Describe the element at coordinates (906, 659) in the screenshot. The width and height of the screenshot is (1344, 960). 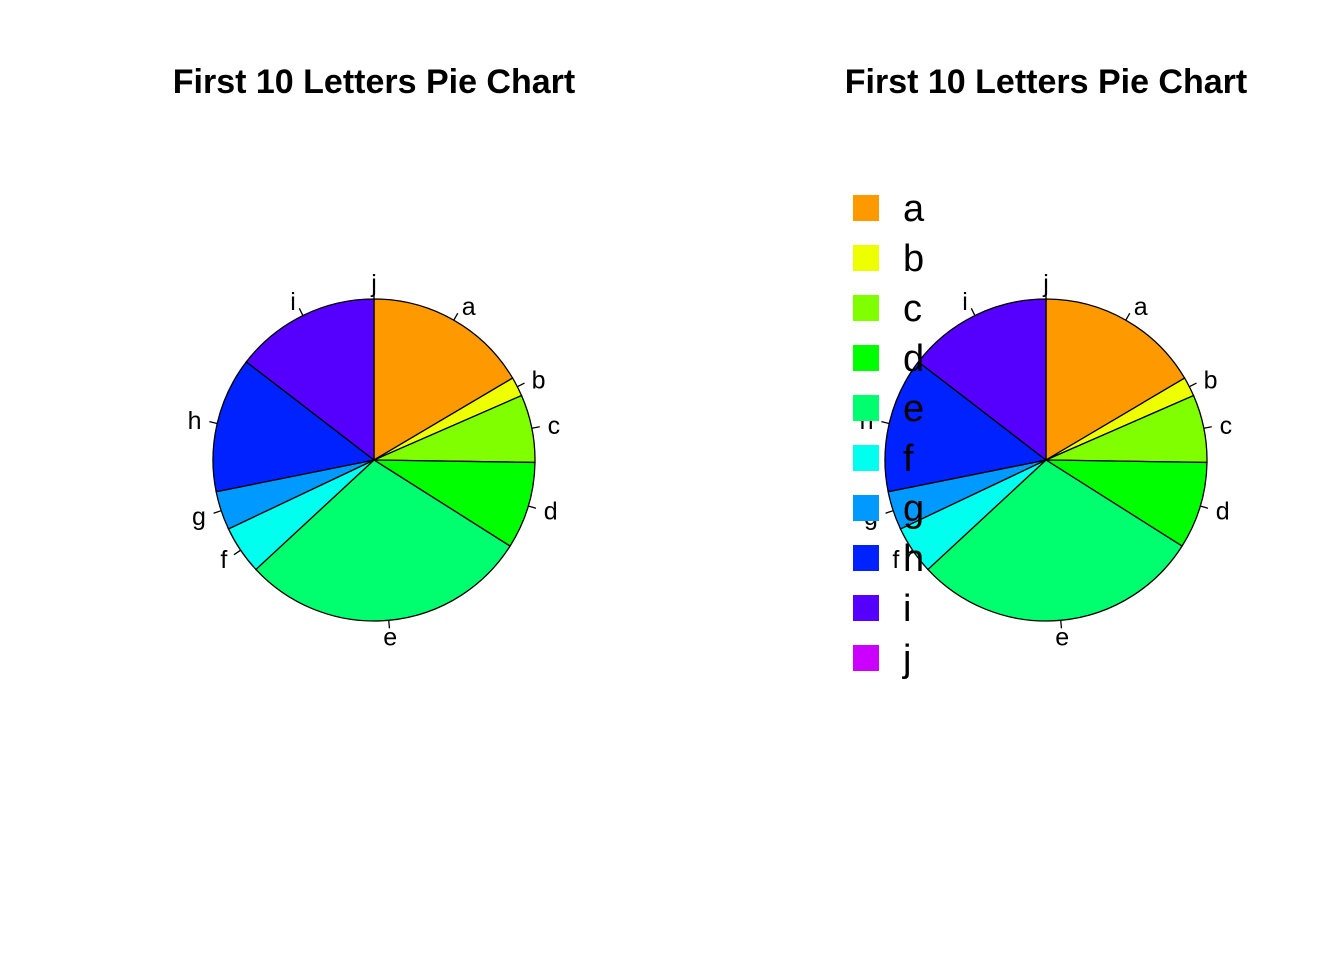
I see `legend-label-j: j` at that location.